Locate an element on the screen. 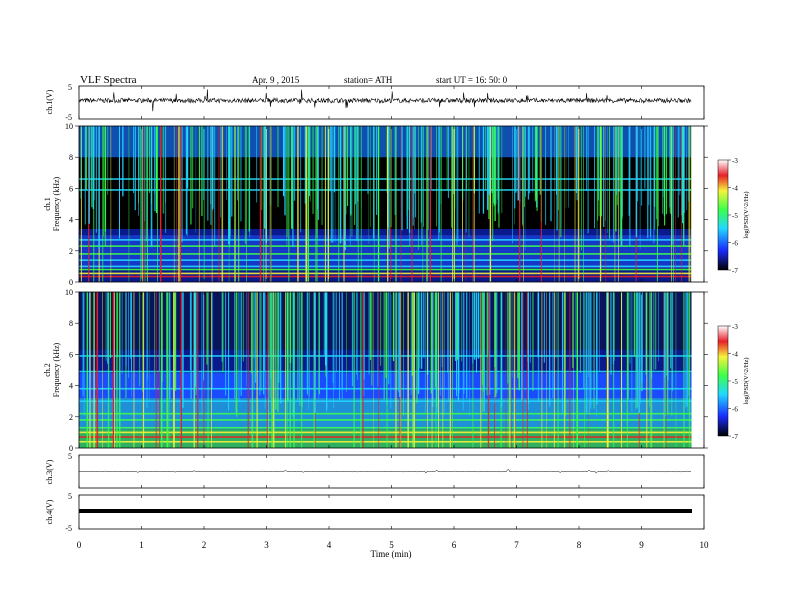  spec-ytick-label: 6 is located at coordinates (71, 188).